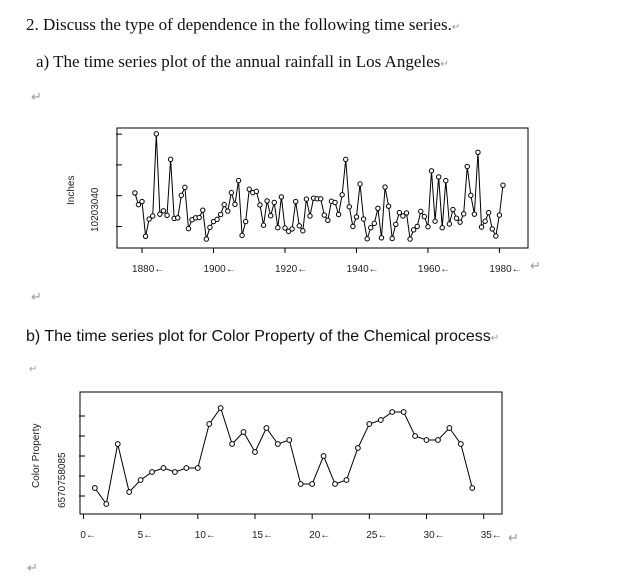  Describe the element at coordinates (145, 535) in the screenshot. I see `x-tick-label: 5←` at that location.